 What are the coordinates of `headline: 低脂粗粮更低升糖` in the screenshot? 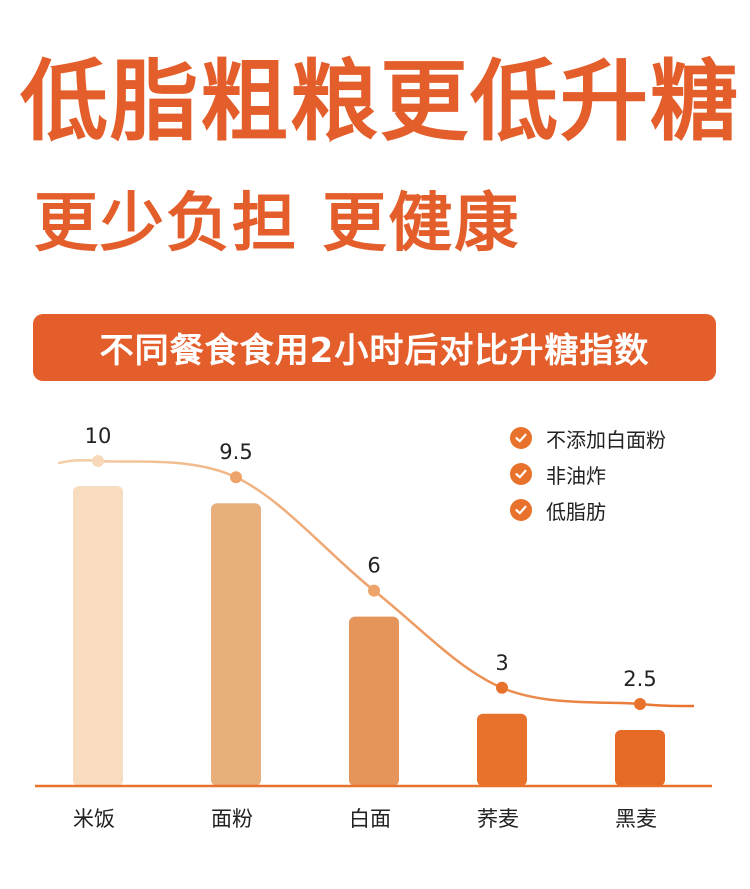 It's located at (380, 101).